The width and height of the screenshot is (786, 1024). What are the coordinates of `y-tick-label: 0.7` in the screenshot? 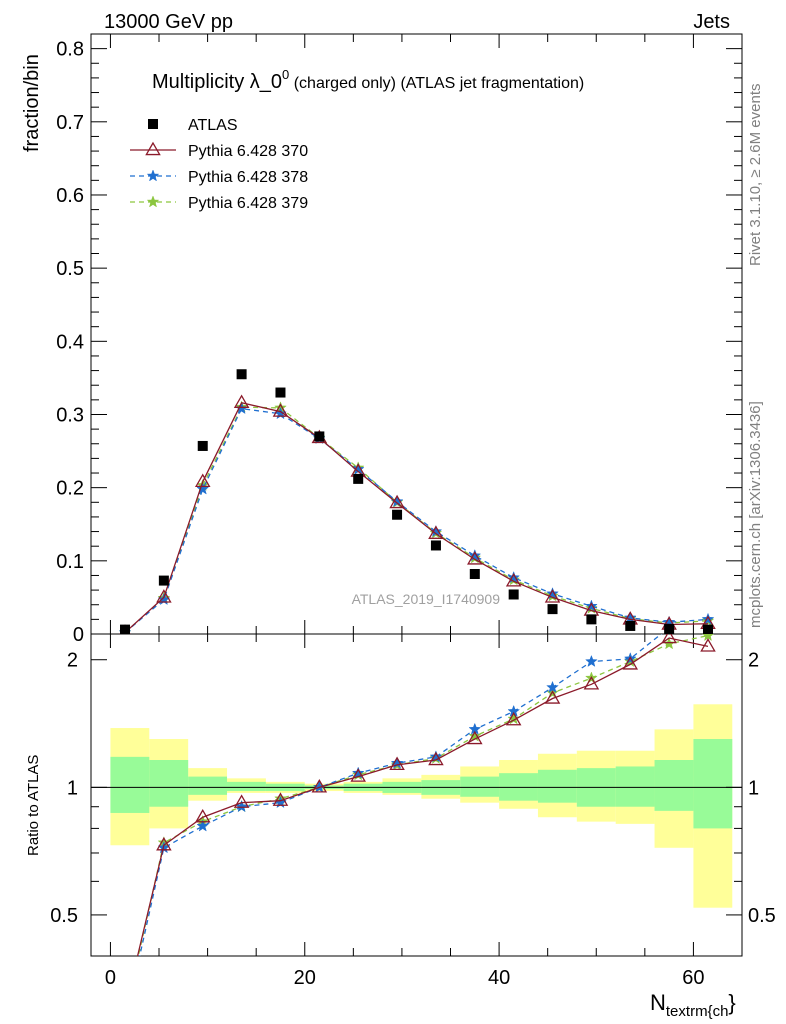 It's located at (70, 123).